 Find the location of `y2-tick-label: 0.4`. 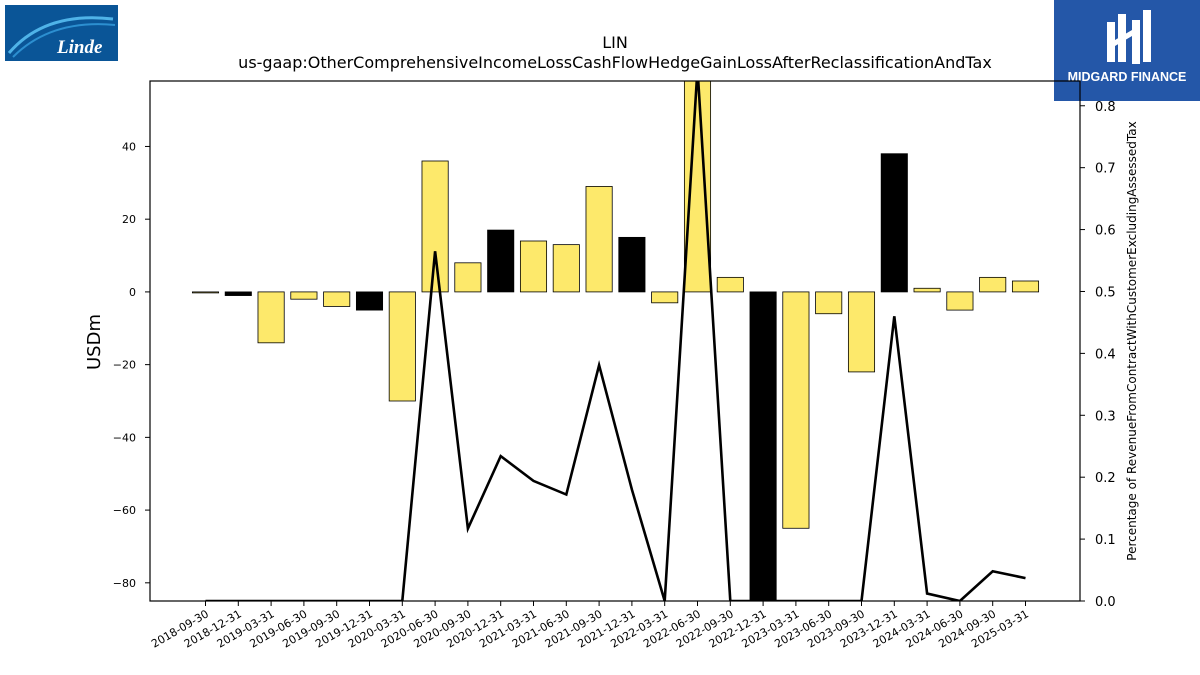

y2-tick-label: 0.4 is located at coordinates (1105, 354).